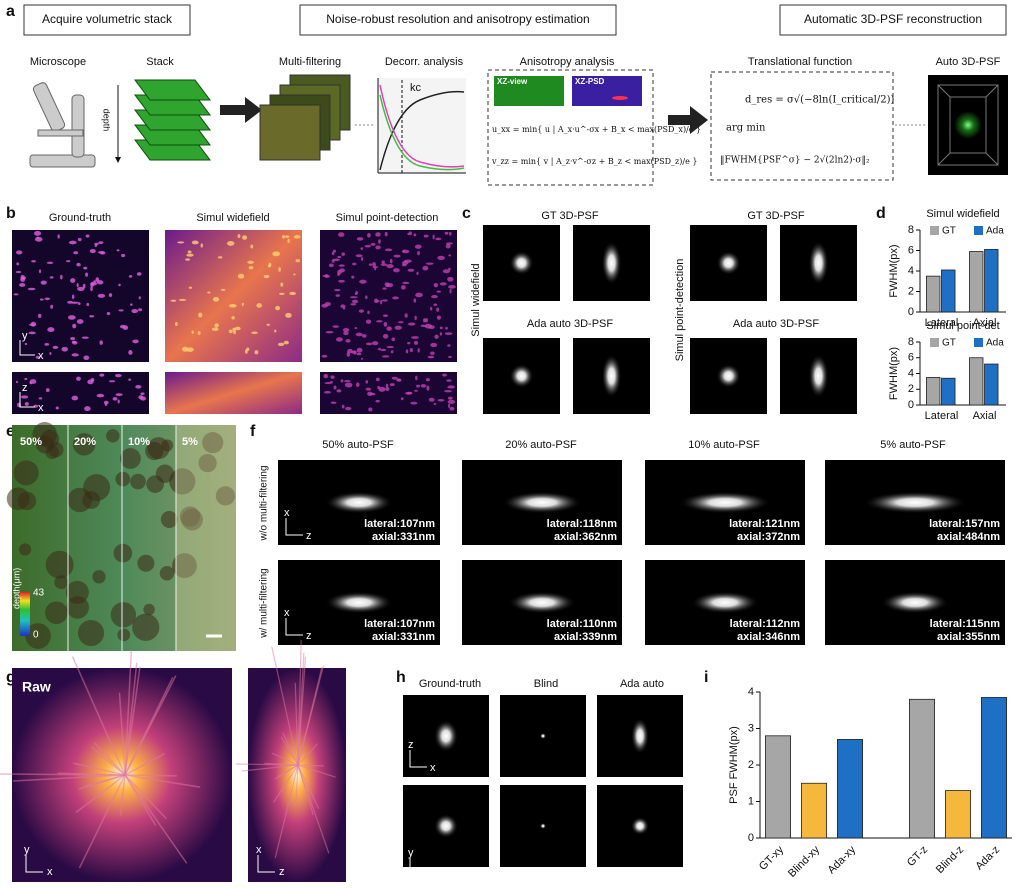 This screenshot has width=1024, height=889. I want to click on x-tick-label: Ada-xy, so click(841, 859).